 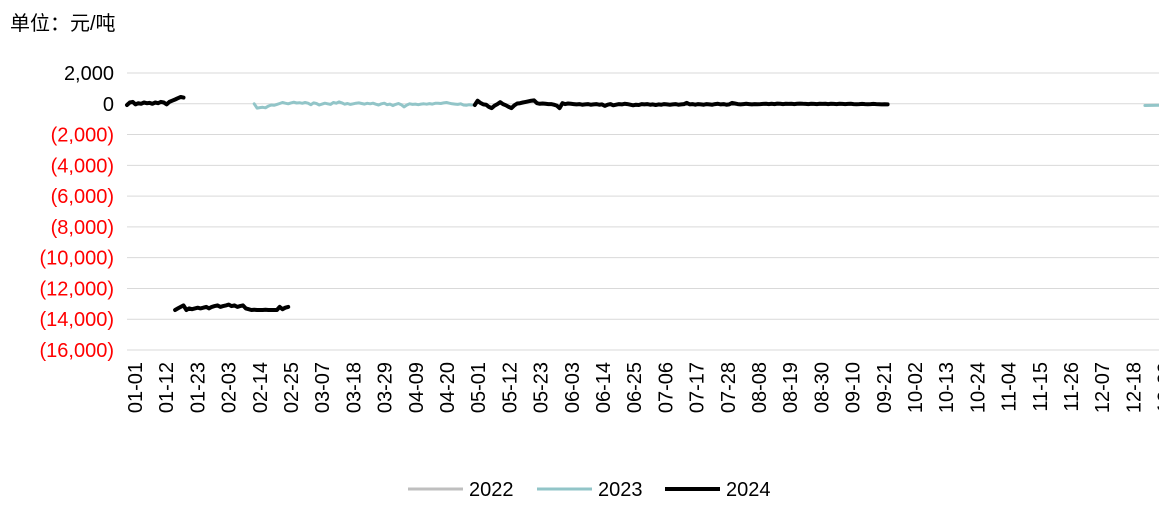 What do you see at coordinates (947, 387) in the screenshot?
I see `x-tick-label: 10-13` at bounding box center [947, 387].